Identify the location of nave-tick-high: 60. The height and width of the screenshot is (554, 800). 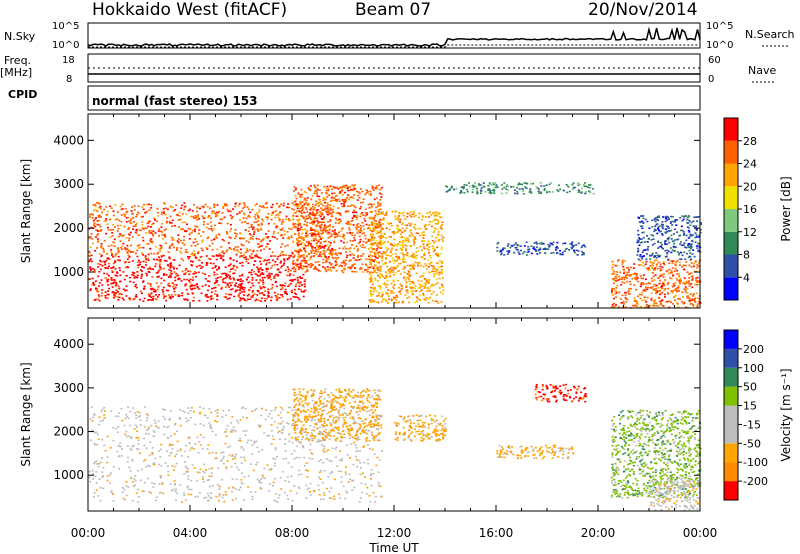
(714, 60).